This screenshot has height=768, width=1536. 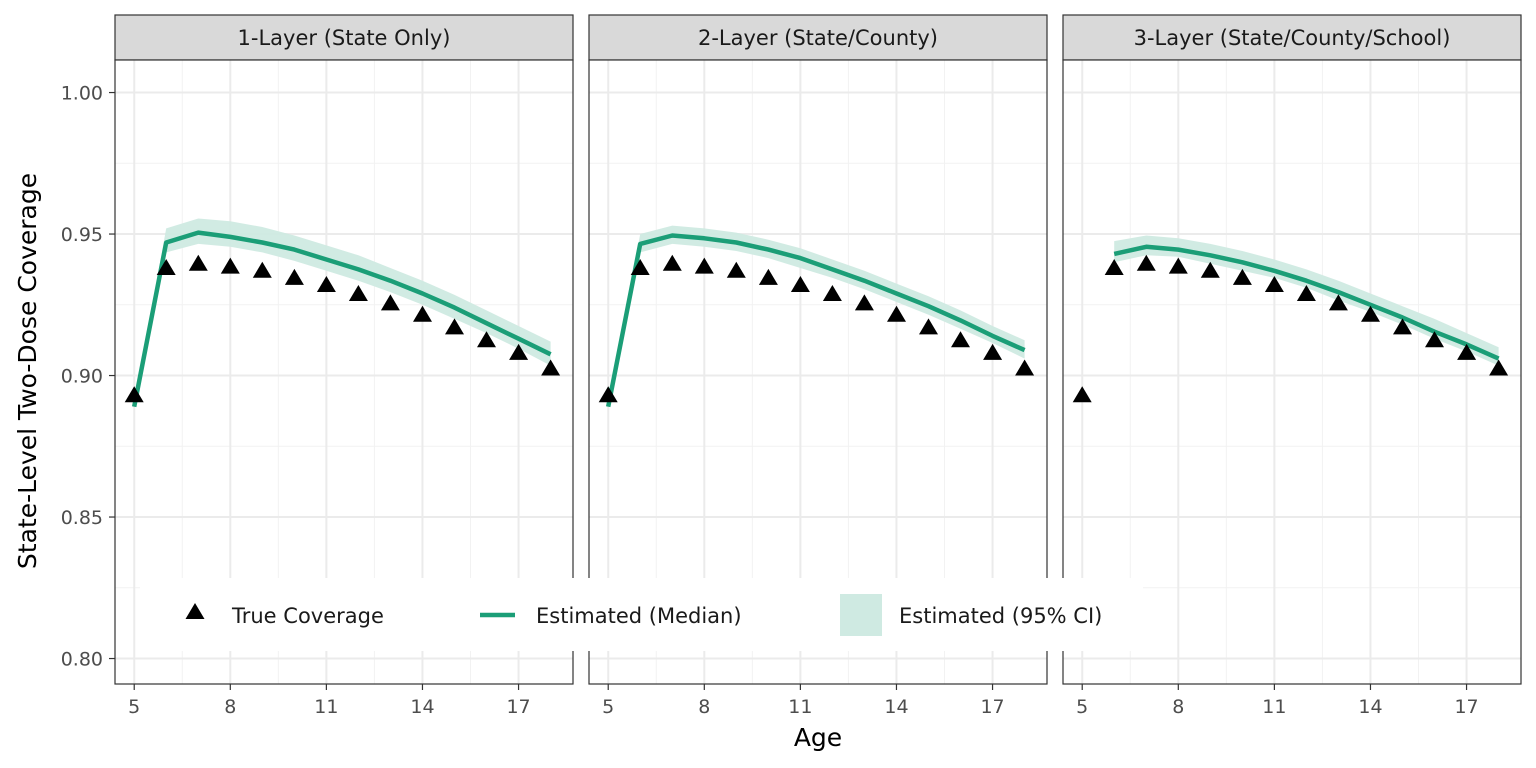 I want to click on y-tick-label: 0.85, so click(x=82, y=518).